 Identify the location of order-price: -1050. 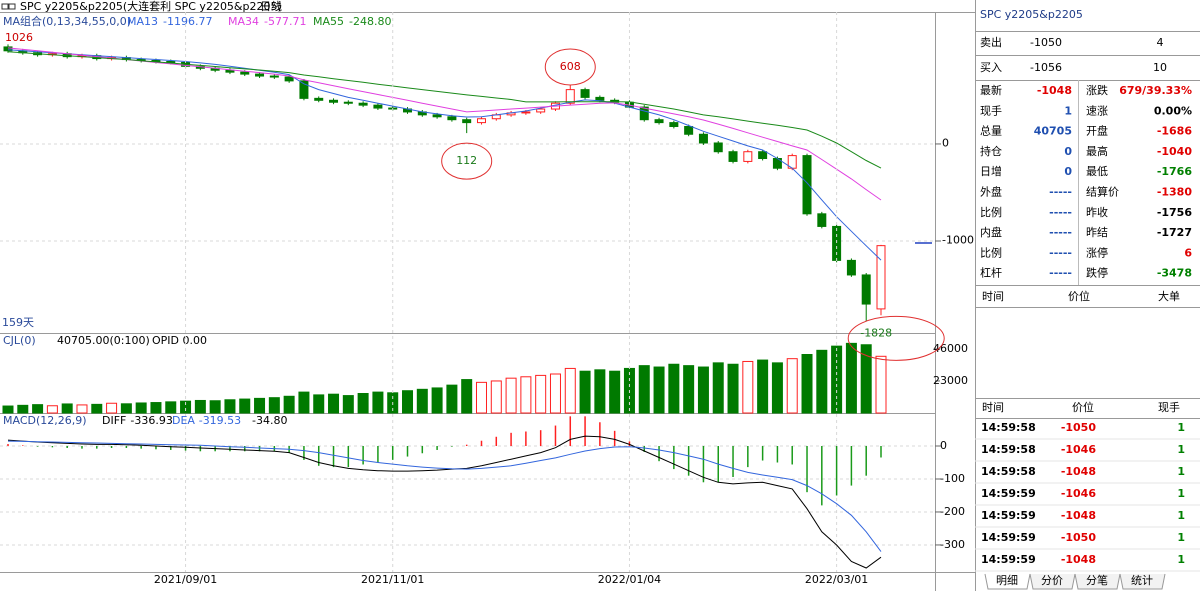
(1046, 42).